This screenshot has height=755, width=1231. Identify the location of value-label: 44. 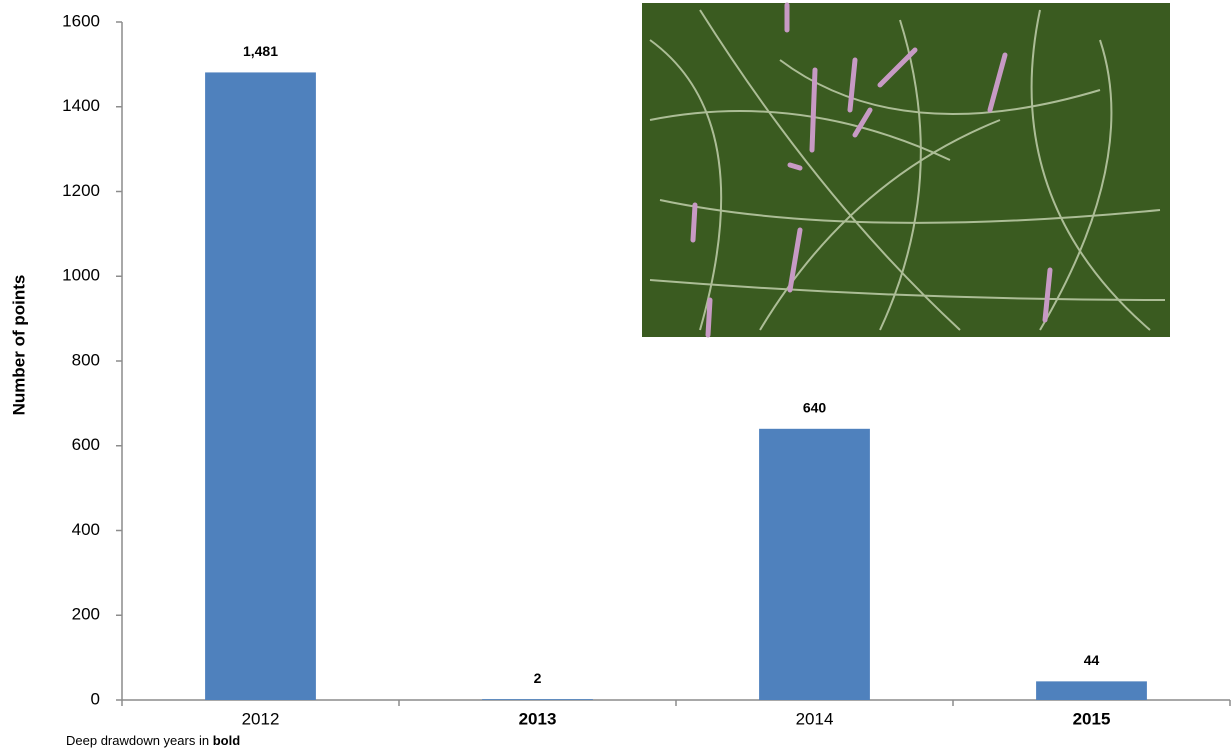
(1092, 660).